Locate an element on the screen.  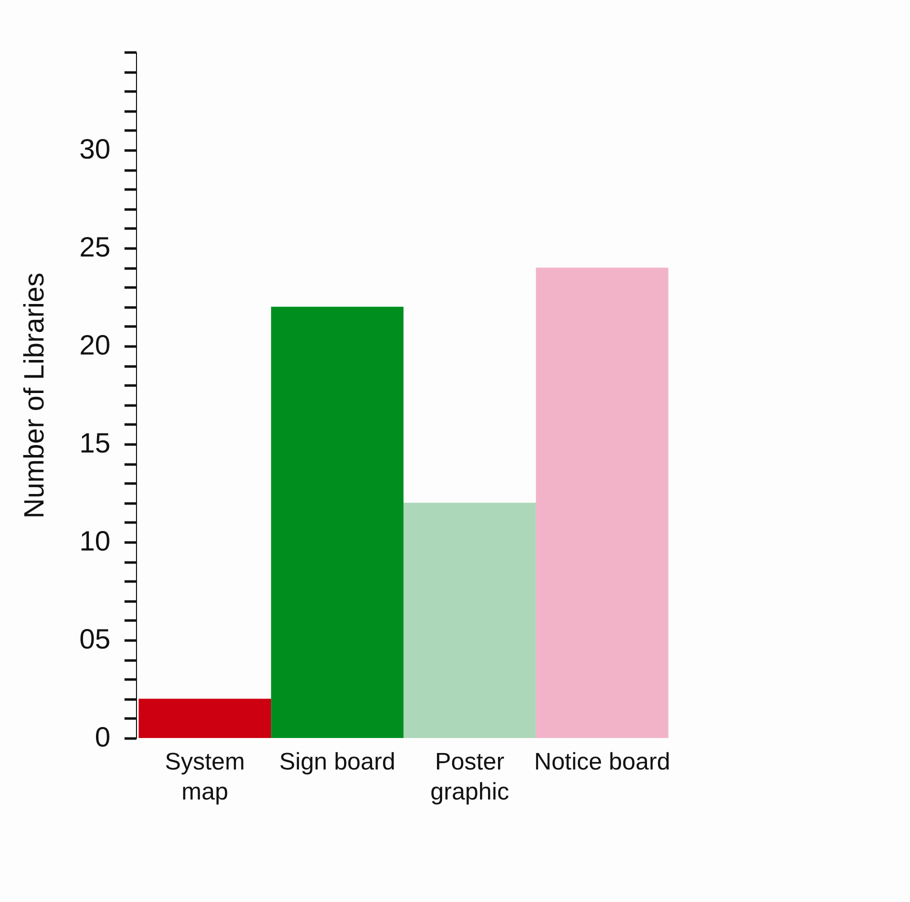
x-tick-label: Sign board is located at coordinates (337, 762).